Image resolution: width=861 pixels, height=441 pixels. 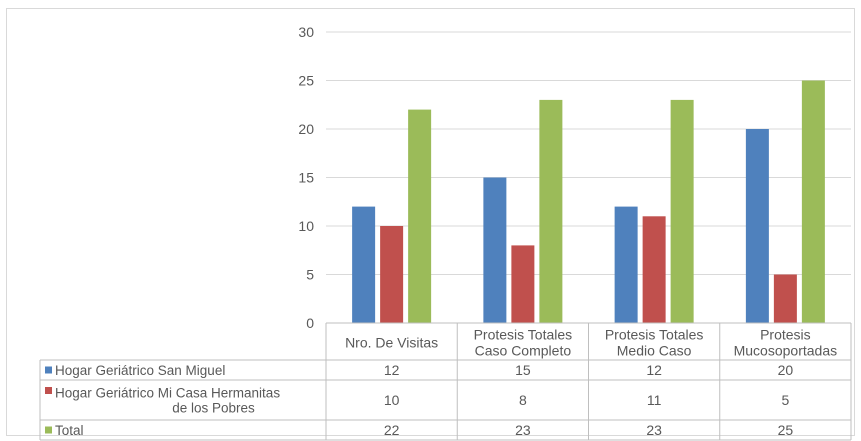 What do you see at coordinates (310, 323) in the screenshot?
I see `y-tick-label: 0` at bounding box center [310, 323].